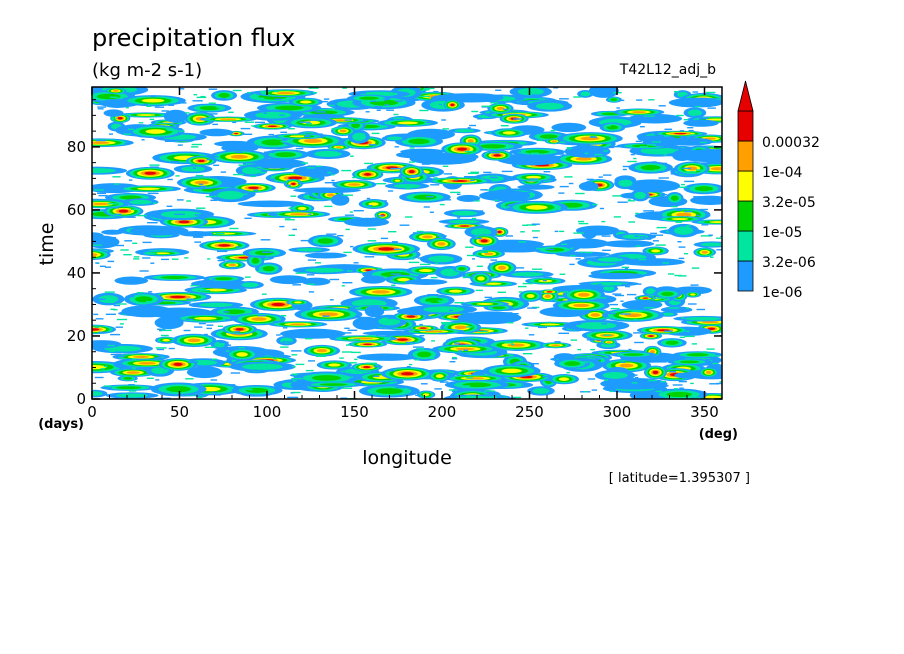 The height and width of the screenshot is (654, 904). Describe the element at coordinates (76, 336) in the screenshot. I see `y-tick-label: 20` at that location.